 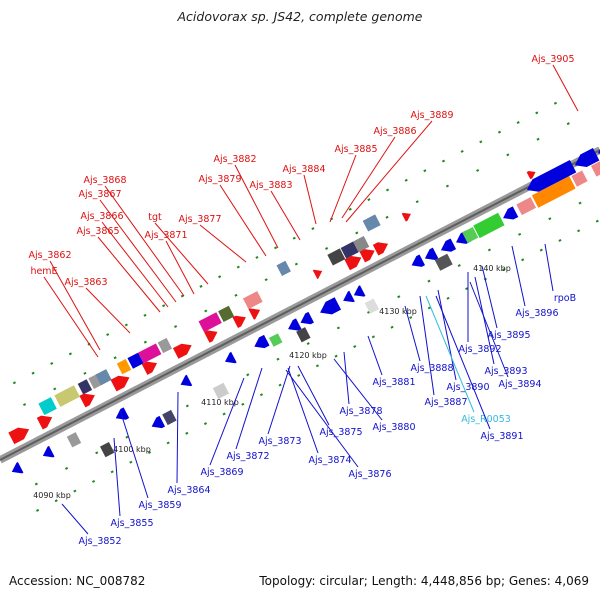 I want to click on scale-tick-label: 4120 kbp, so click(x=308, y=355).